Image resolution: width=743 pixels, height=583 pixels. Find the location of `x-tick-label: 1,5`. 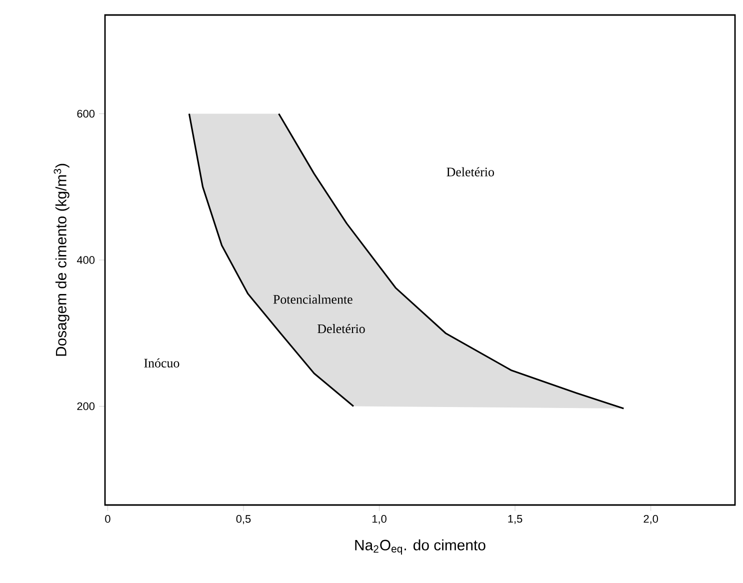

x-tick-label: 1,5 is located at coordinates (515, 519).